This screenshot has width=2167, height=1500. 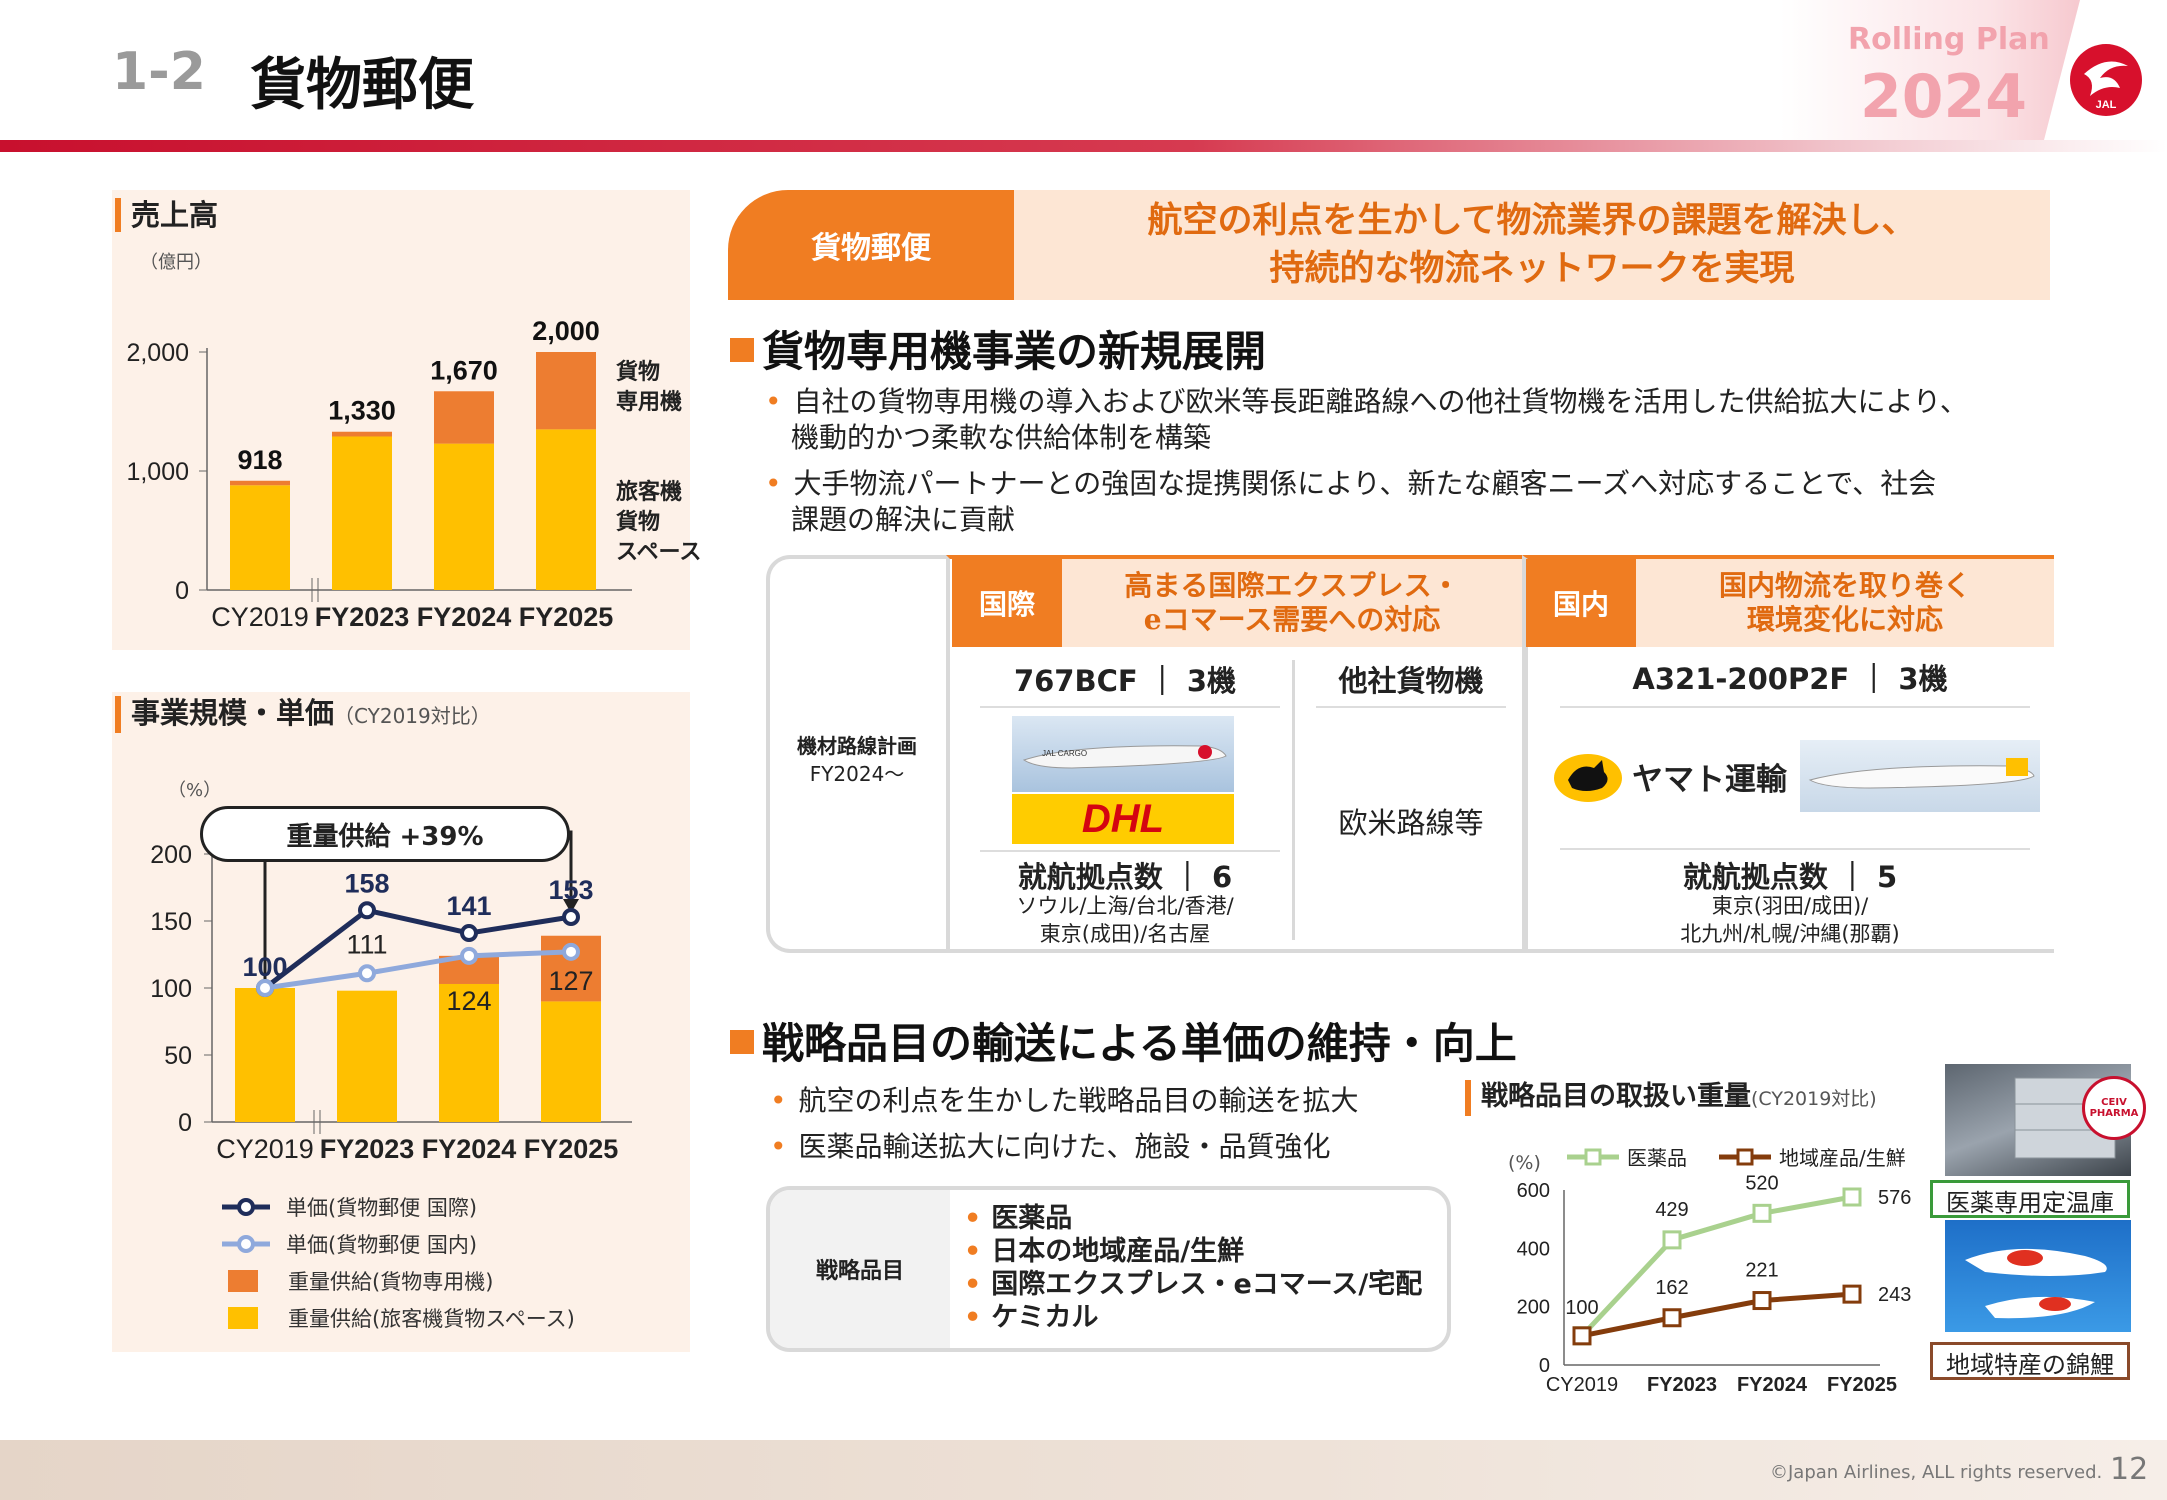 What do you see at coordinates (1125, 681) in the screenshot?
I see `fleet-767bcf: 767BCF ｜ 3機` at bounding box center [1125, 681].